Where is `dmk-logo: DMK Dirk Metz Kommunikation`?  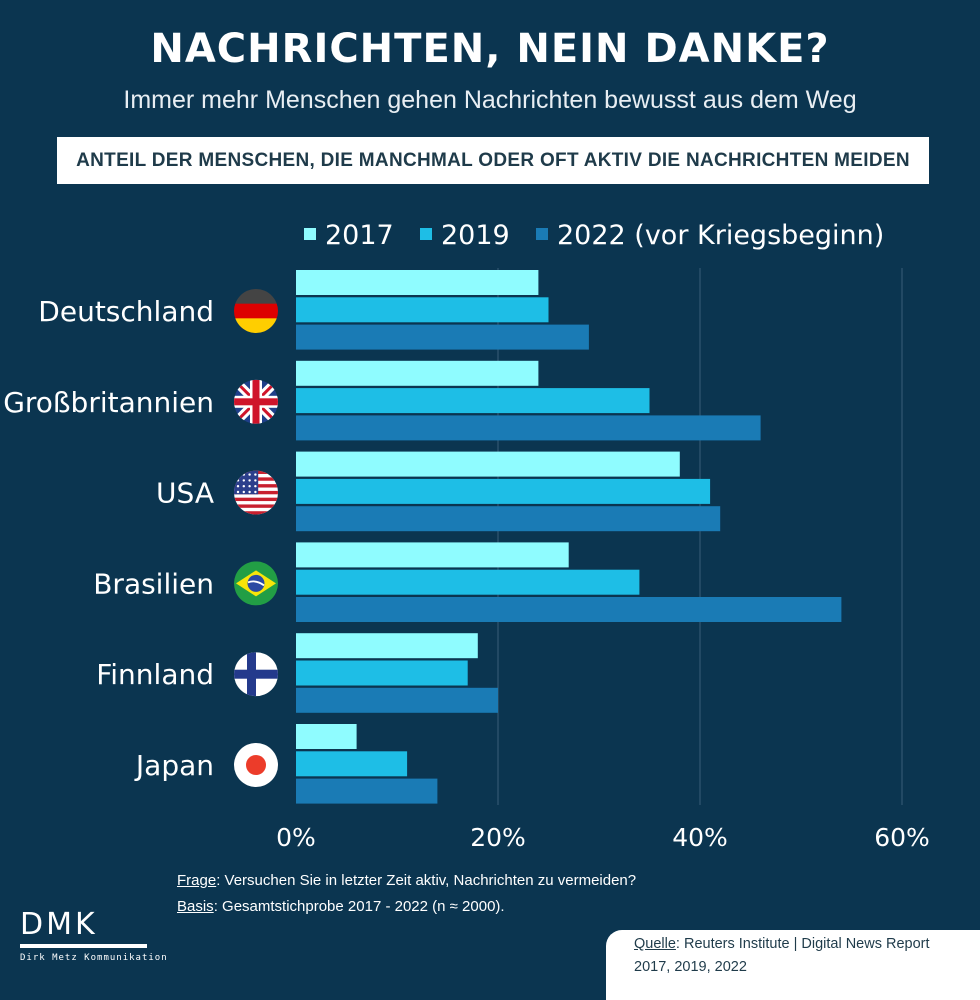
dmk-logo: DMK Dirk Metz Kommunikation is located at coordinates (94, 936).